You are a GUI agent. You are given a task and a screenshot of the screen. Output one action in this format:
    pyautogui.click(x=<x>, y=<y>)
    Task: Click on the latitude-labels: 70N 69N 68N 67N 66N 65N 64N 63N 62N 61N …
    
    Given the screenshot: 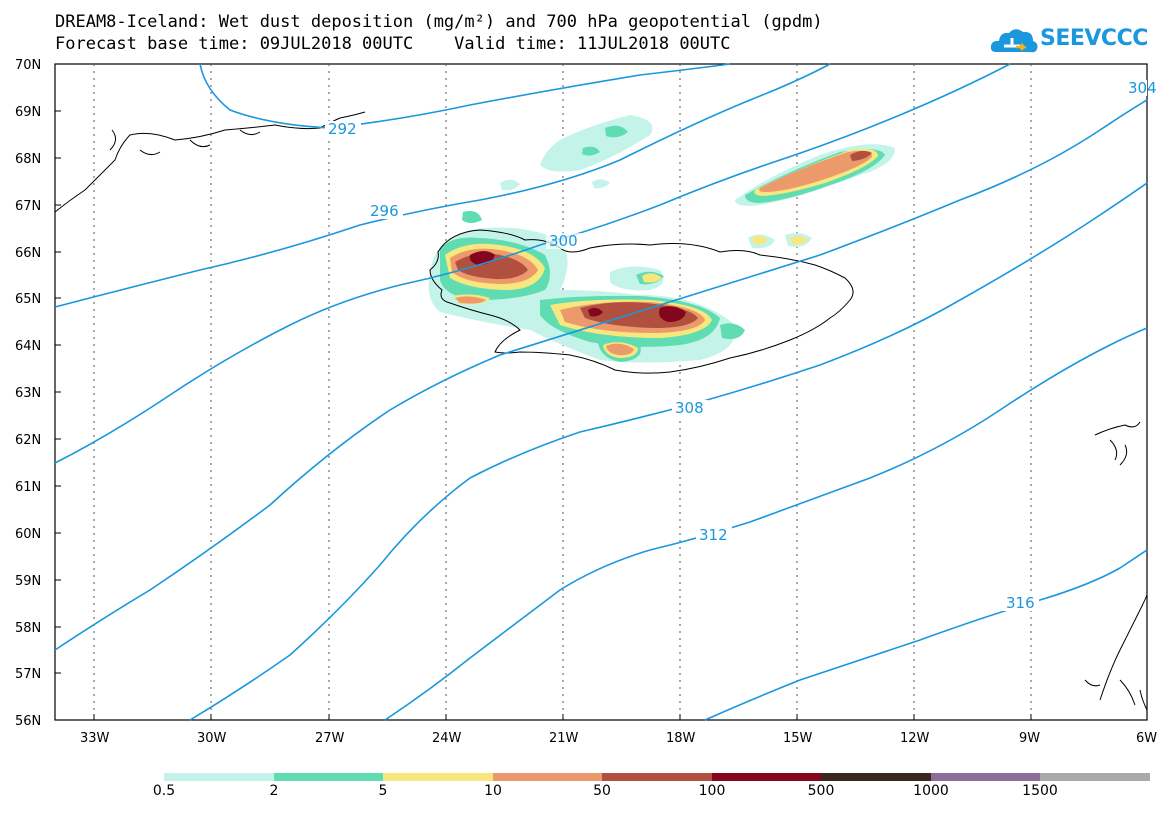 What is the action you would take?
    pyautogui.click(x=28, y=393)
    